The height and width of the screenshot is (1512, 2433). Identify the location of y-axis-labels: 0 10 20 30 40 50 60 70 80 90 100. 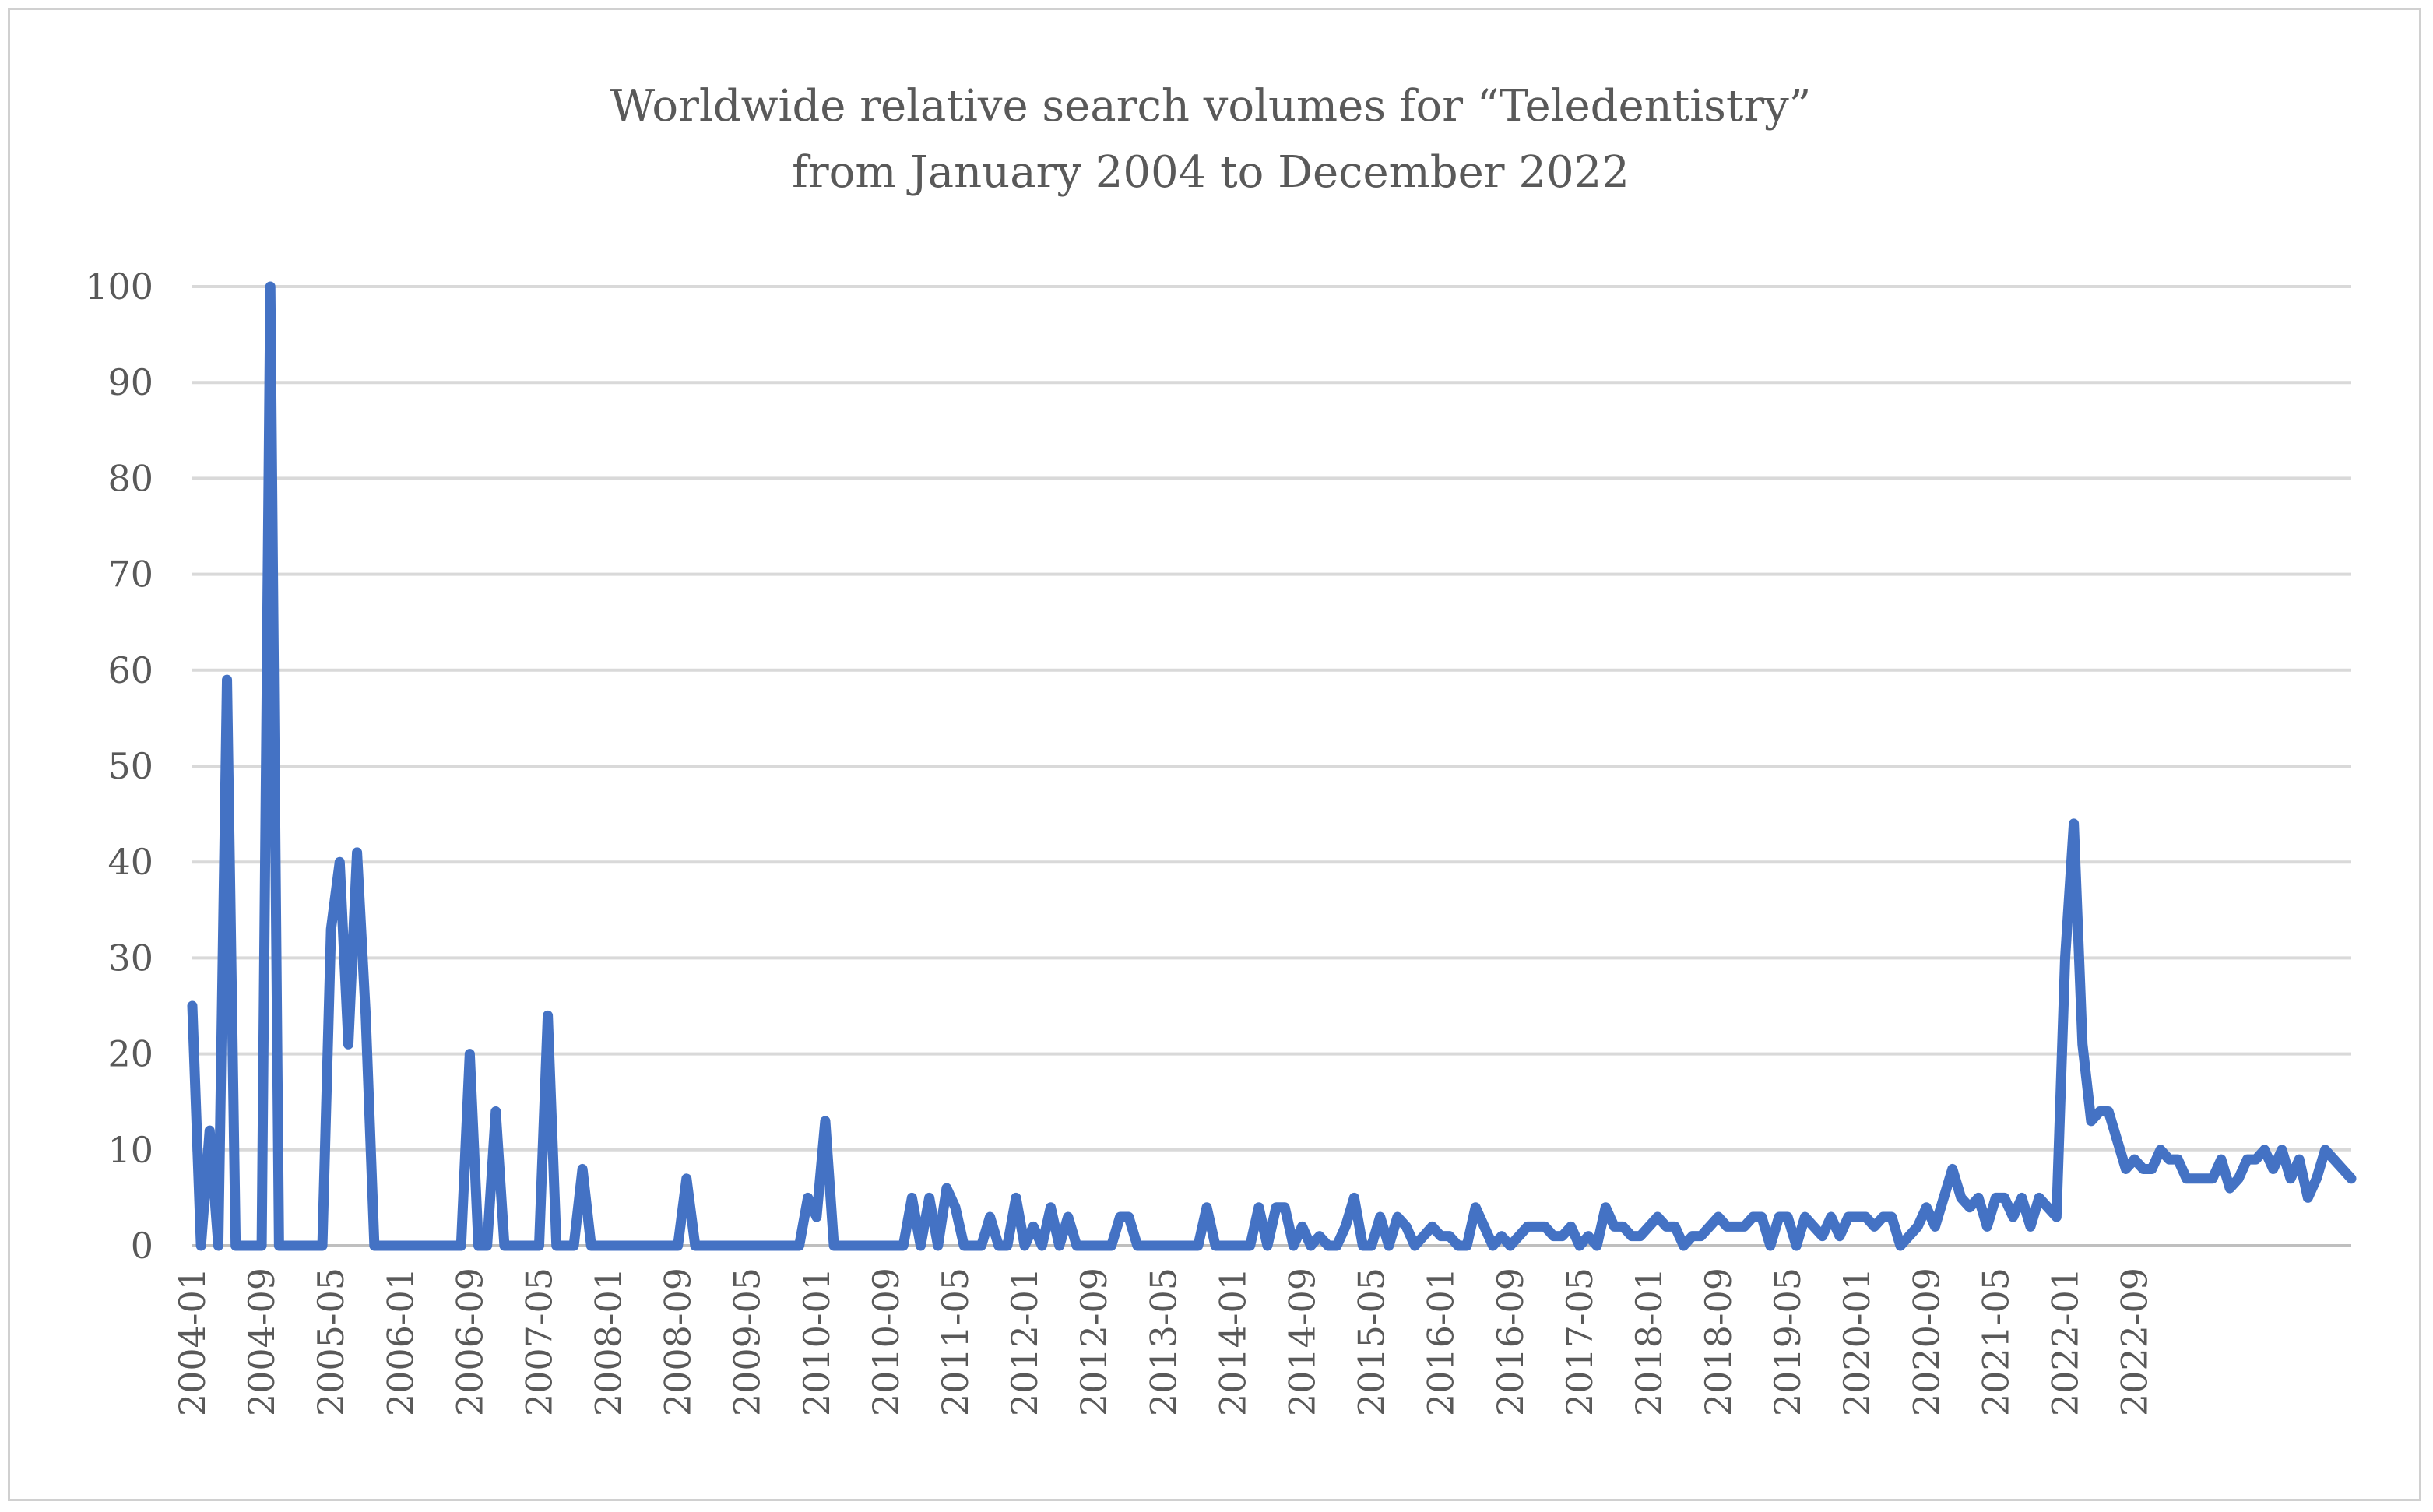
(119, 766).